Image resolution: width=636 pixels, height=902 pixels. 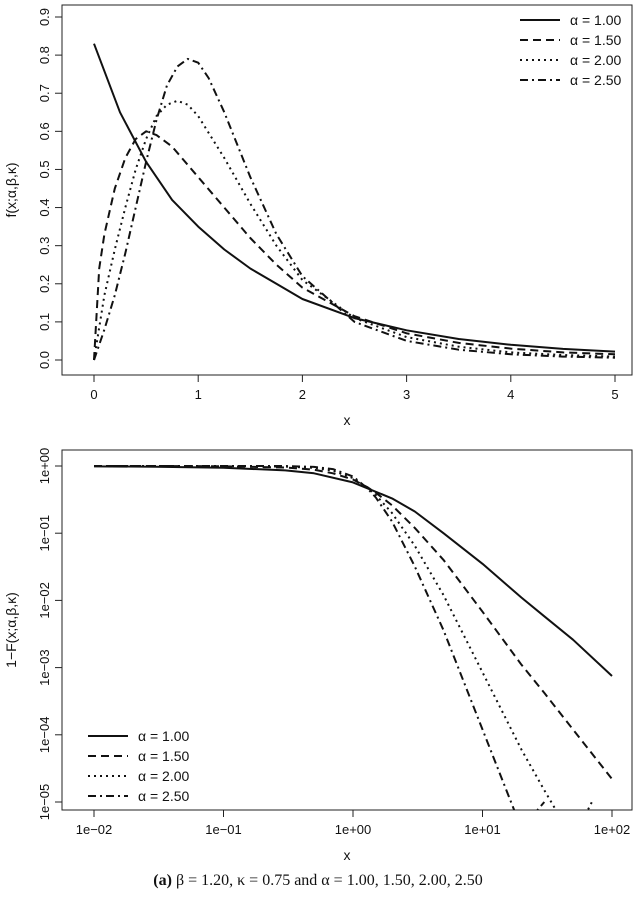 I want to click on y-tick-label: 1e−01, so click(x=44, y=533).